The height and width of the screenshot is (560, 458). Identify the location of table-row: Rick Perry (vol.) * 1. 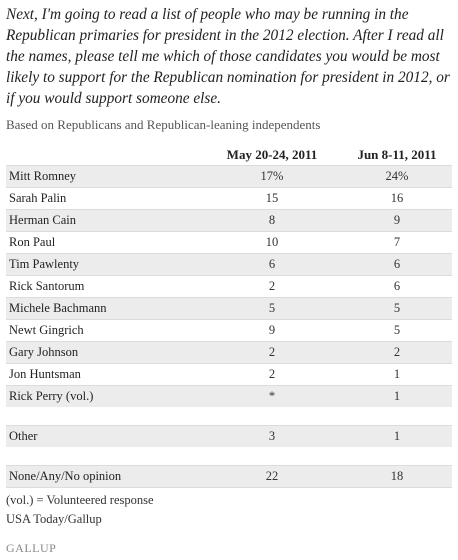
(229, 396).